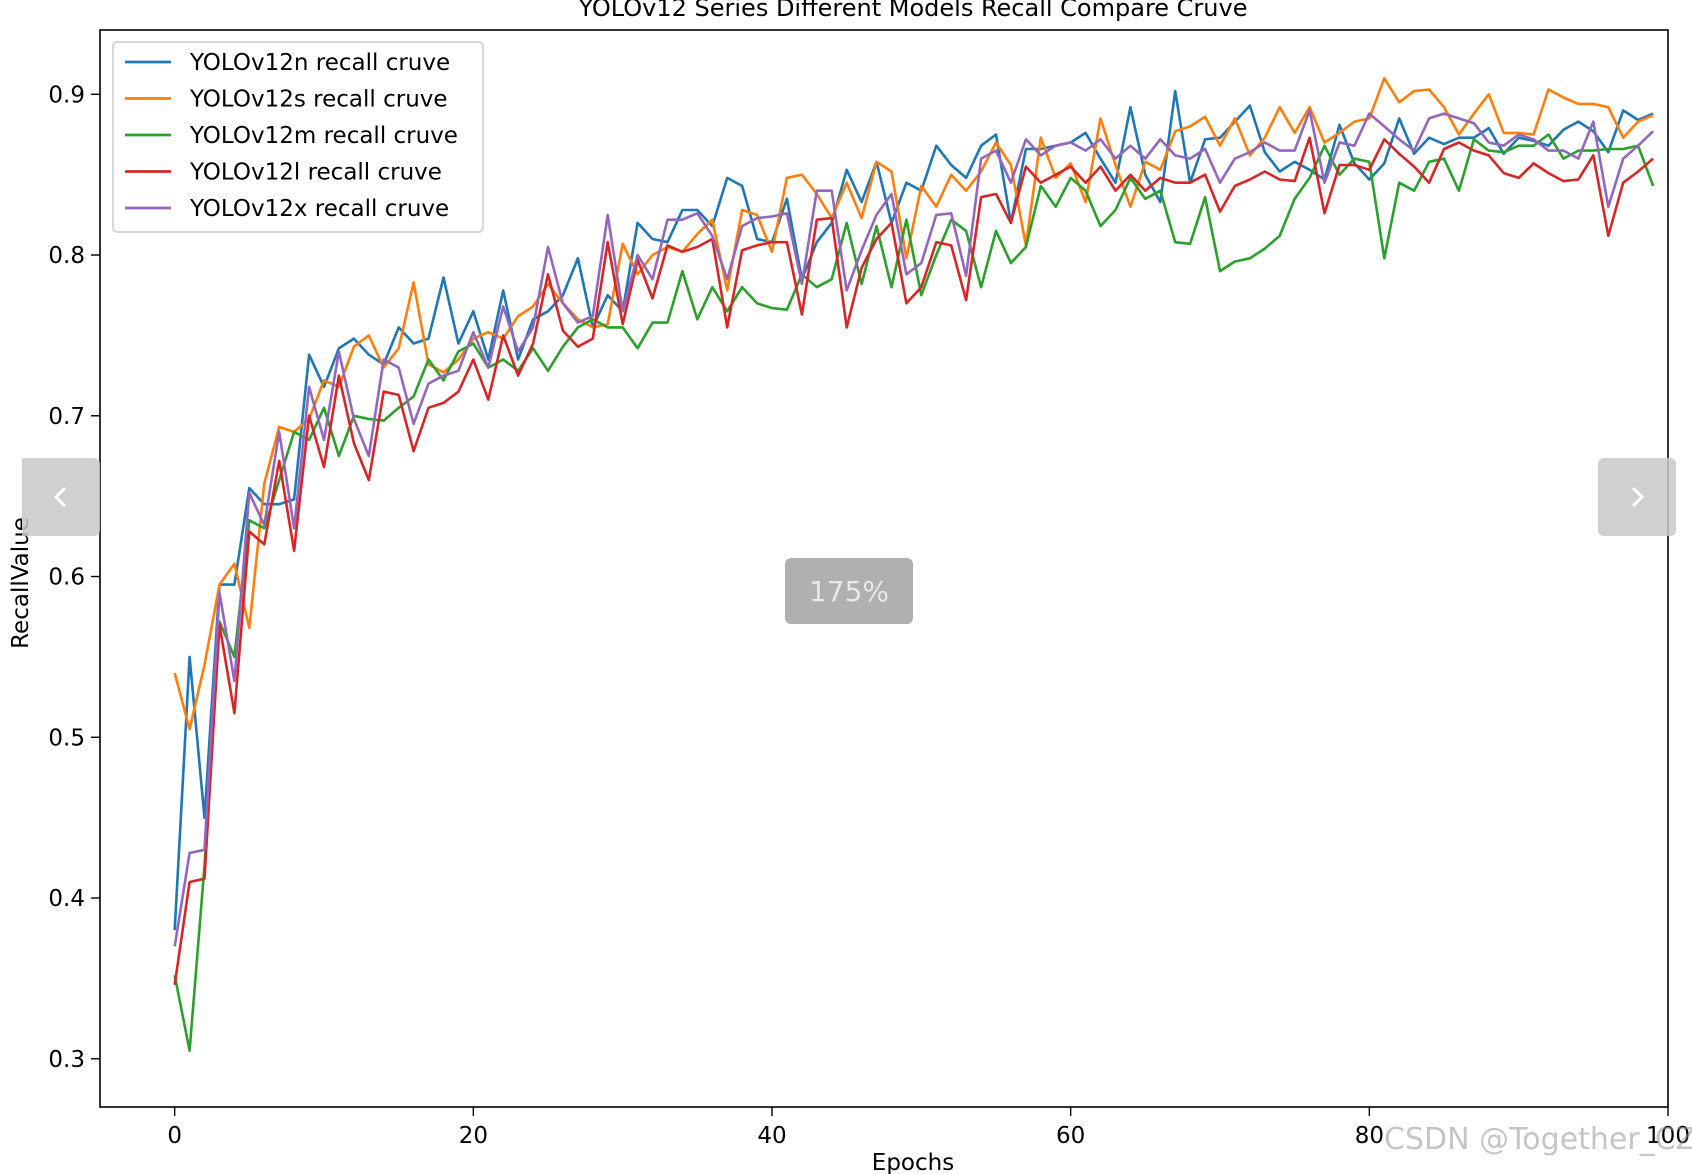 The image size is (1692, 1174). Describe the element at coordinates (66, 95) in the screenshot. I see `y-tick-label: 0.9` at that location.